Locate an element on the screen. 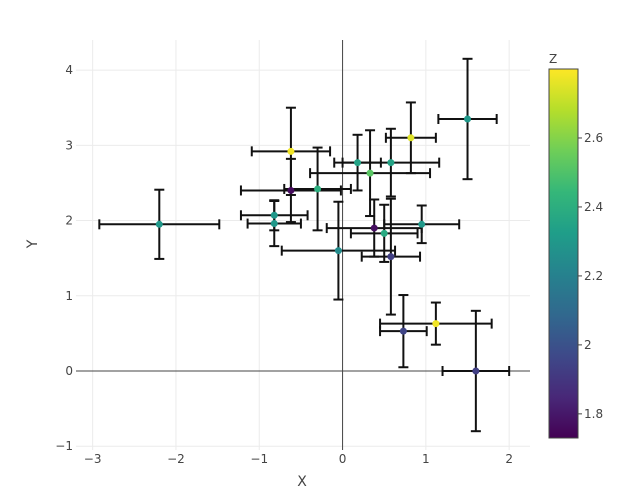  x-tick-label: −1 is located at coordinates (259, 459).